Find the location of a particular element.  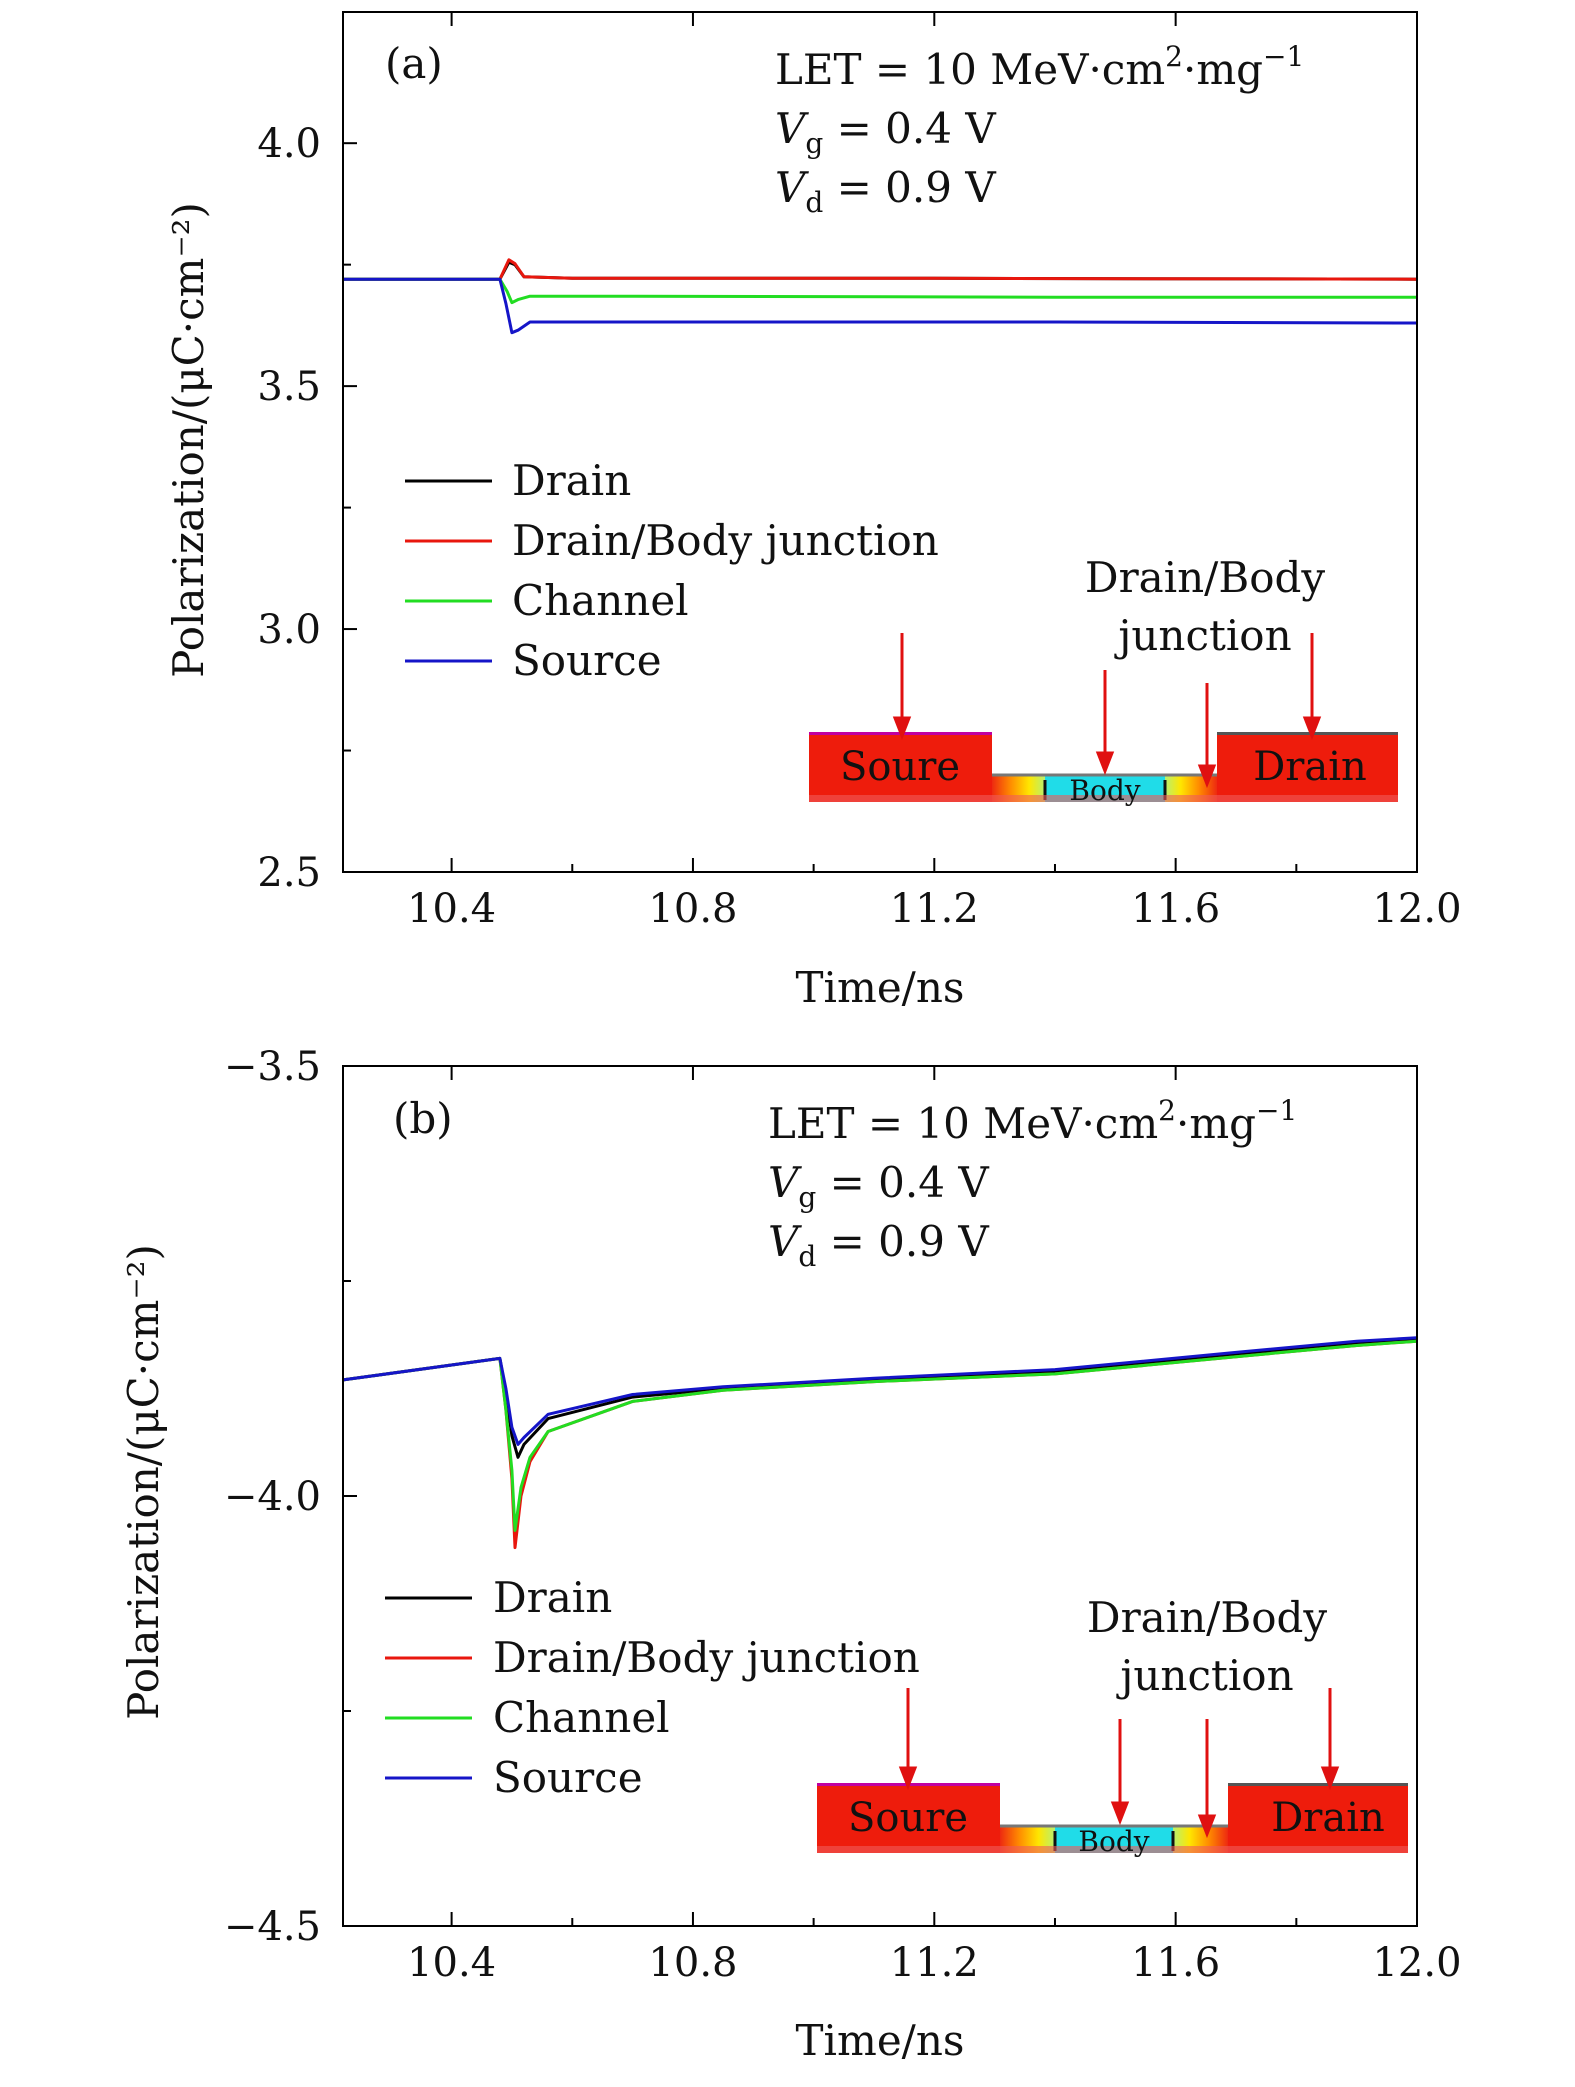

panel-a-vg-annotation: Vg = 0.4 V is located at coordinates (885, 132).